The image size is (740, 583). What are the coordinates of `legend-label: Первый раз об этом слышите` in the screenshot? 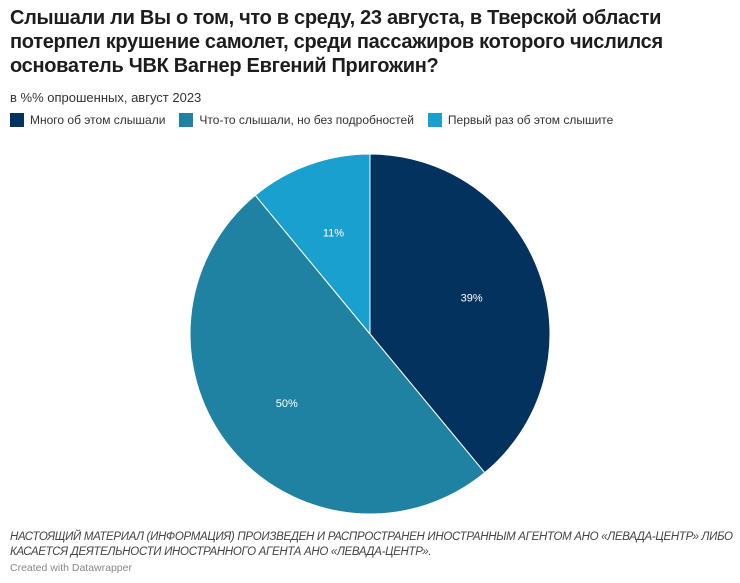 It's located at (530, 120).